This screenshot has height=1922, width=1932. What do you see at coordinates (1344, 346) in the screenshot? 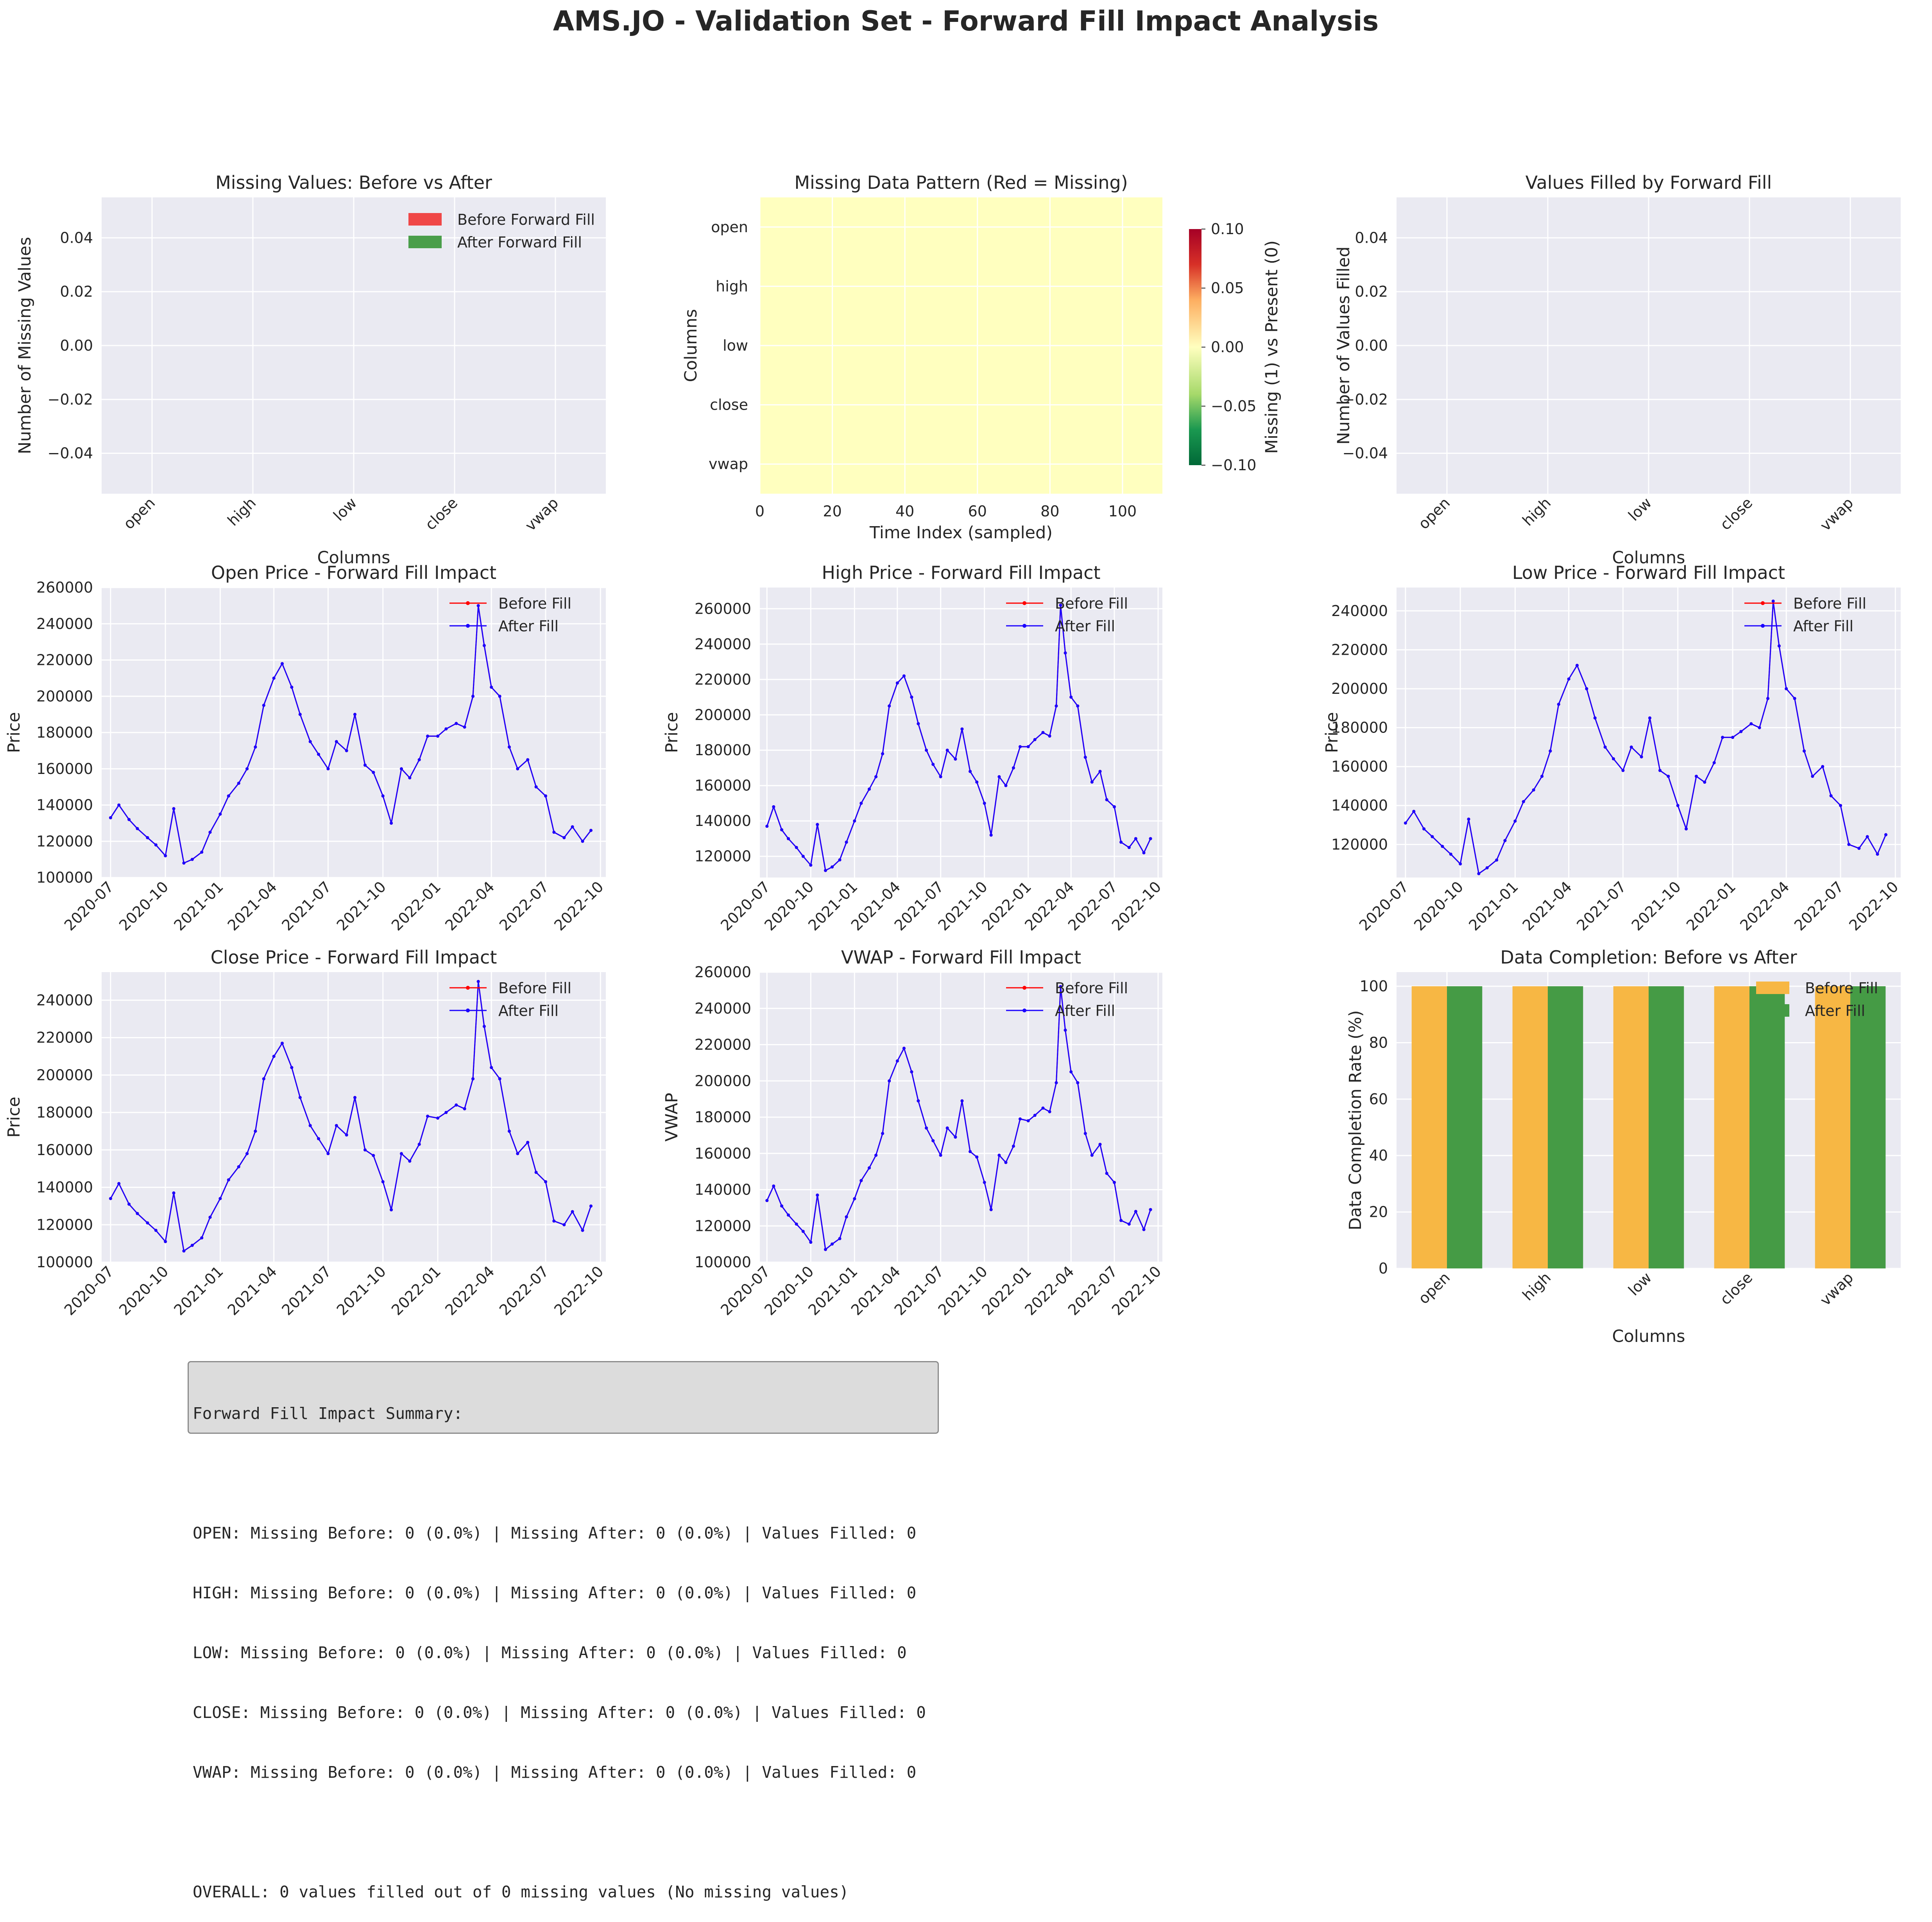
I see `y-axis-label: Number of Values Filled` at bounding box center [1344, 346].